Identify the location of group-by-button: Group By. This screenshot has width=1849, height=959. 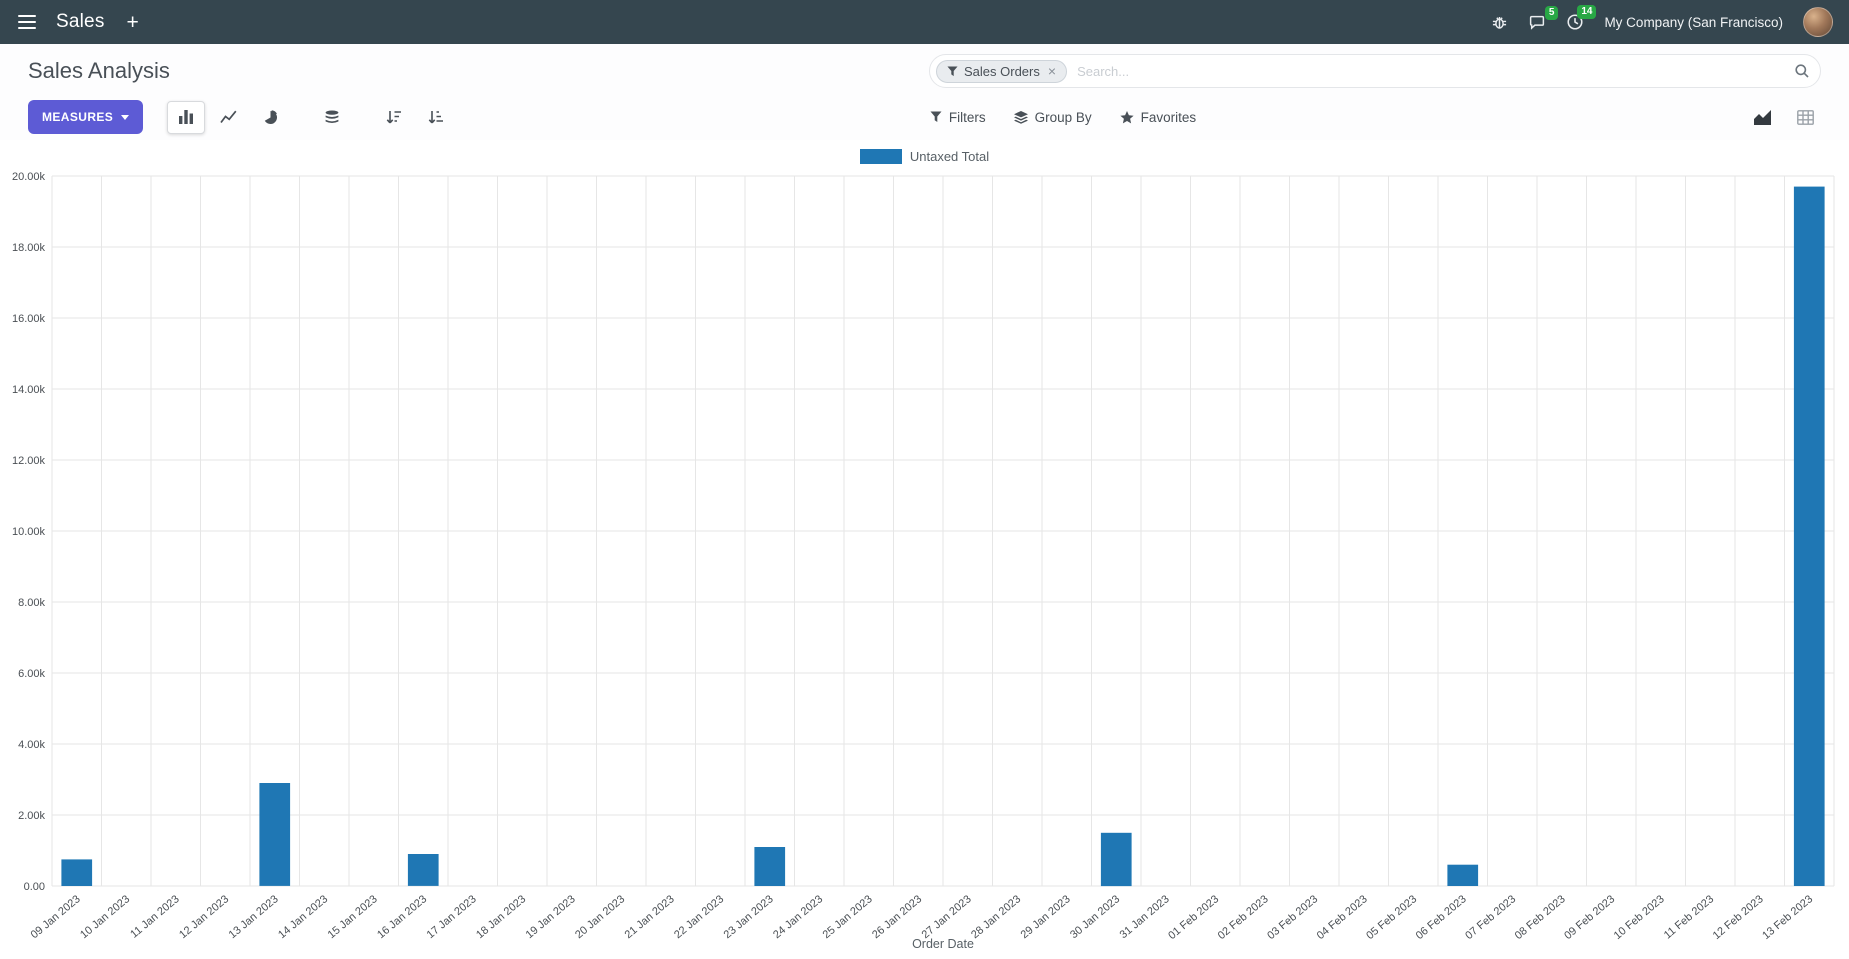
(1052, 117).